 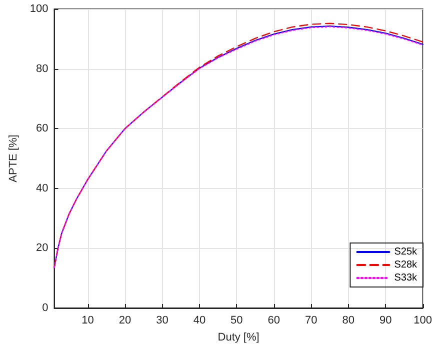 What do you see at coordinates (42, 68) in the screenshot?
I see `y-tick-label: 80` at bounding box center [42, 68].